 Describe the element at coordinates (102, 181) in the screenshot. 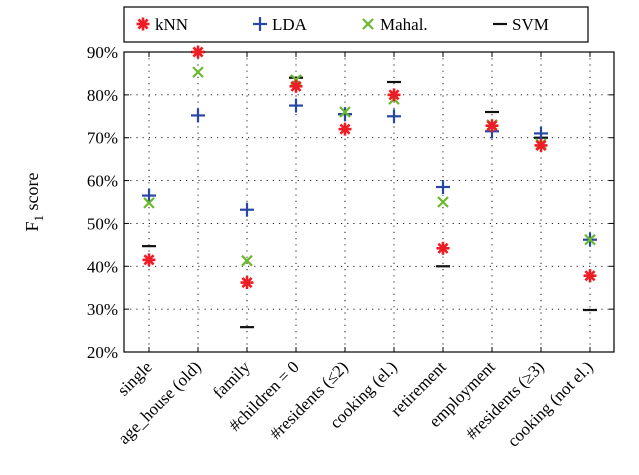

I see `y-tick-label: 60%` at that location.